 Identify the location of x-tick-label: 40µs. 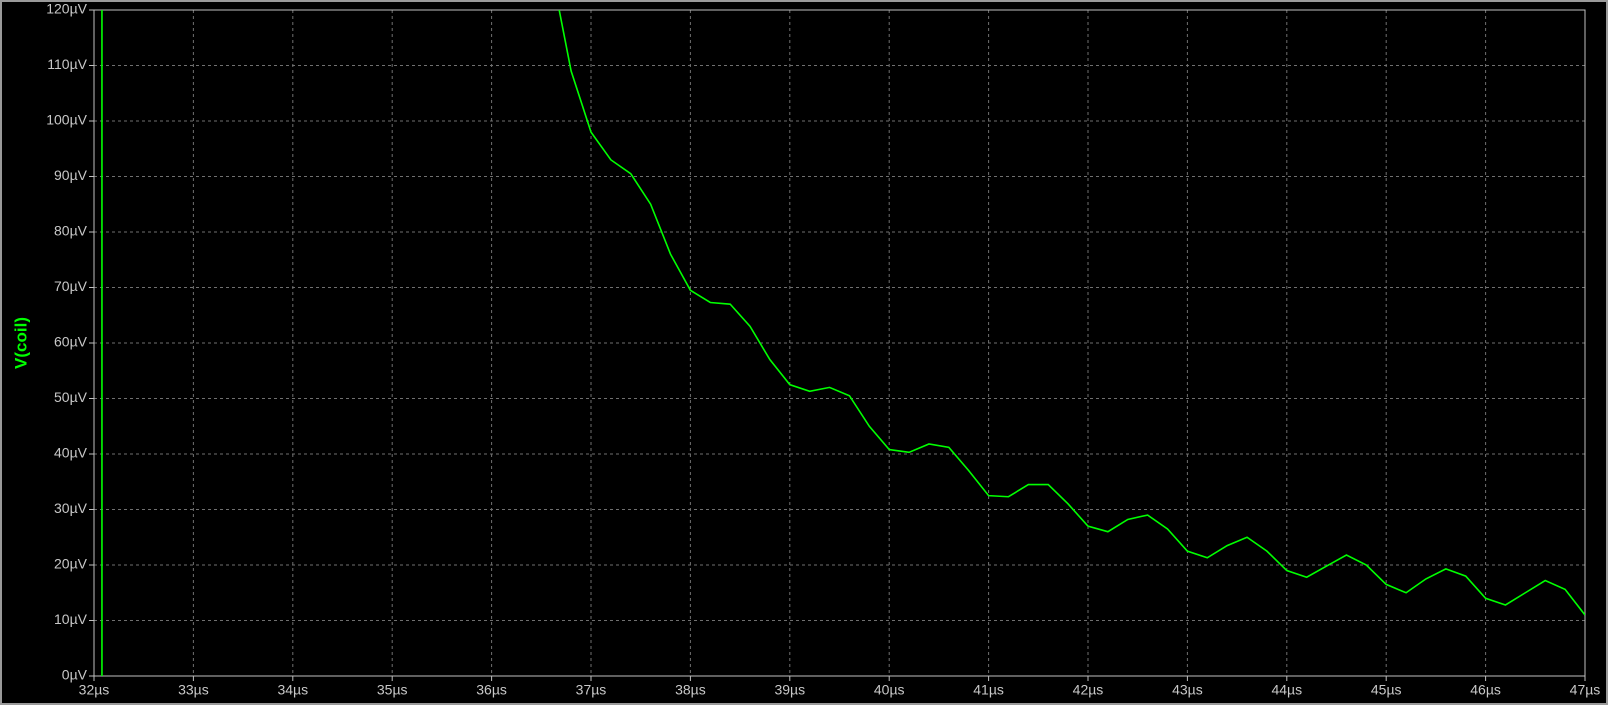
(889, 690).